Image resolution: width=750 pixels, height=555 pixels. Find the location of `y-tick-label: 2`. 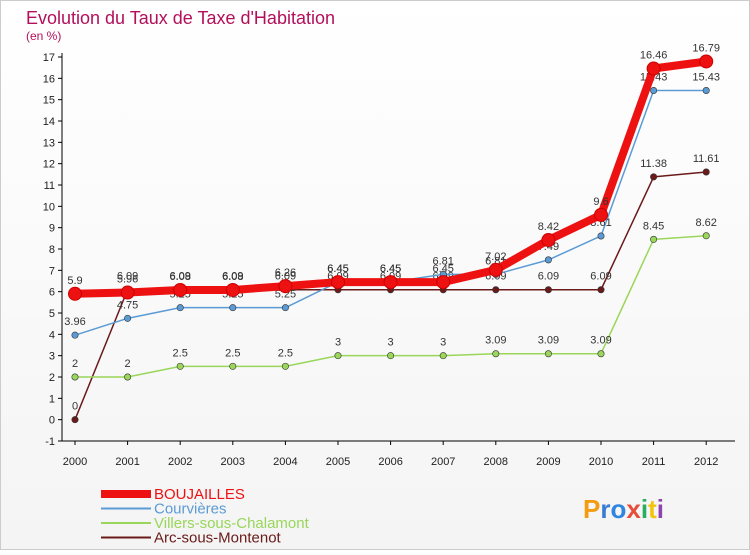

y-tick-label: 2 is located at coordinates (52, 378).